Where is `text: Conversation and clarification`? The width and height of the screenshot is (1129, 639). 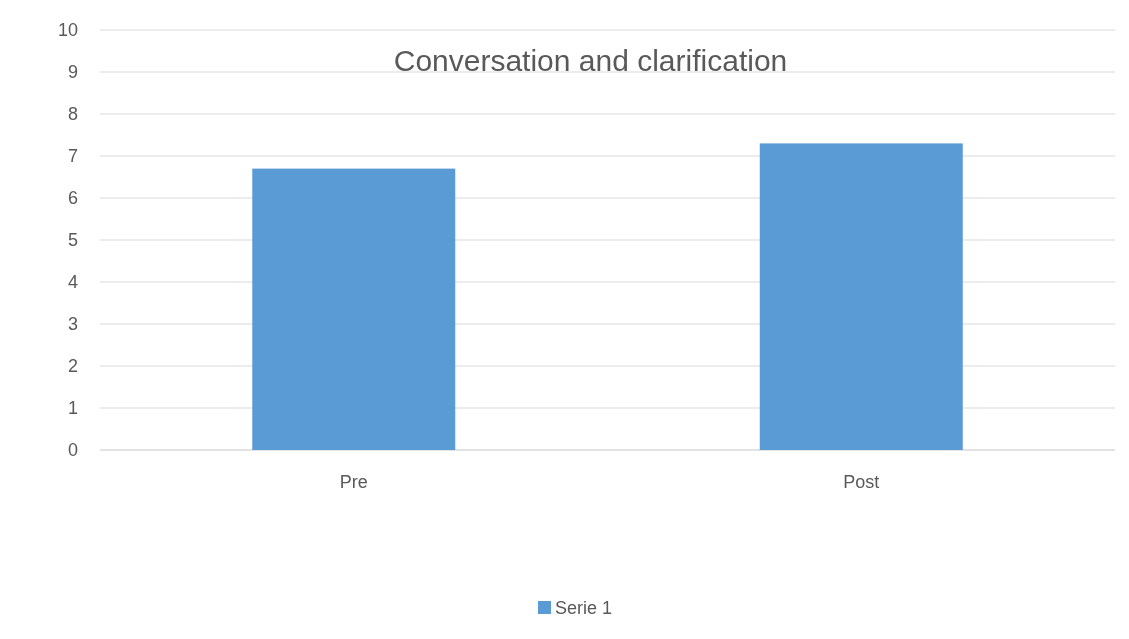 text: Conversation and clarification is located at coordinates (590, 60).